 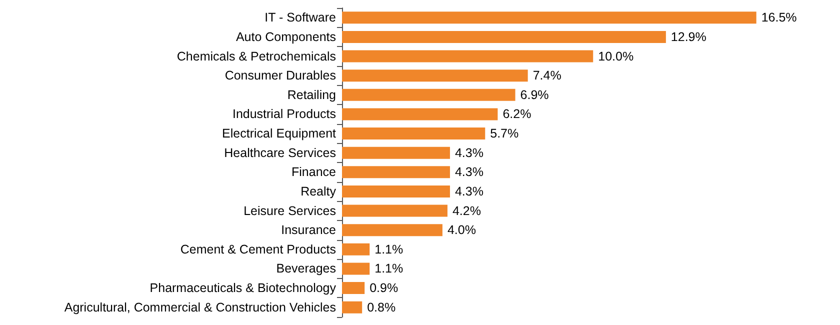 I want to click on y-tick-label: Finance, so click(x=314, y=172).